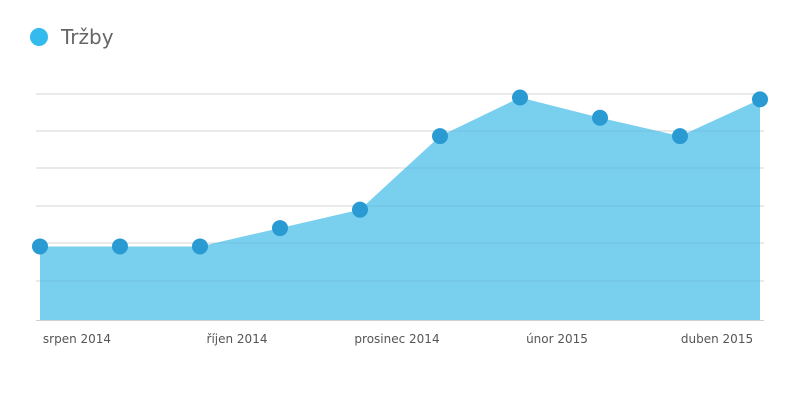  I want to click on x-tick-label: srpen 2014, so click(77, 339).